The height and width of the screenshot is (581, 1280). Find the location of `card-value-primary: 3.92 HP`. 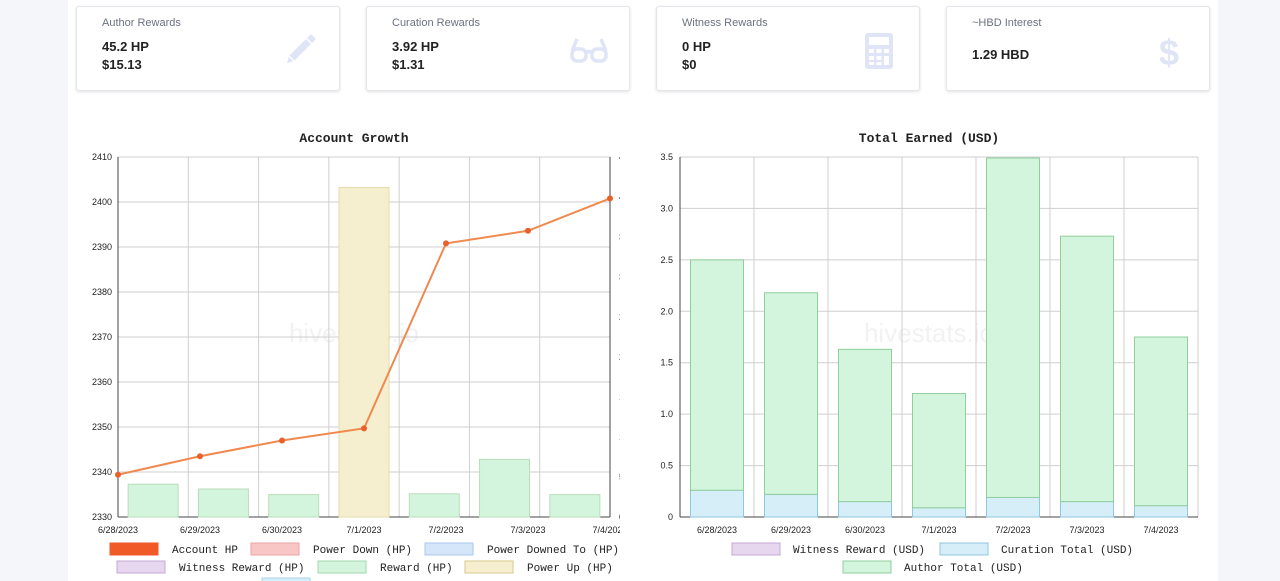

card-value-primary: 3.92 HP is located at coordinates (415, 46).